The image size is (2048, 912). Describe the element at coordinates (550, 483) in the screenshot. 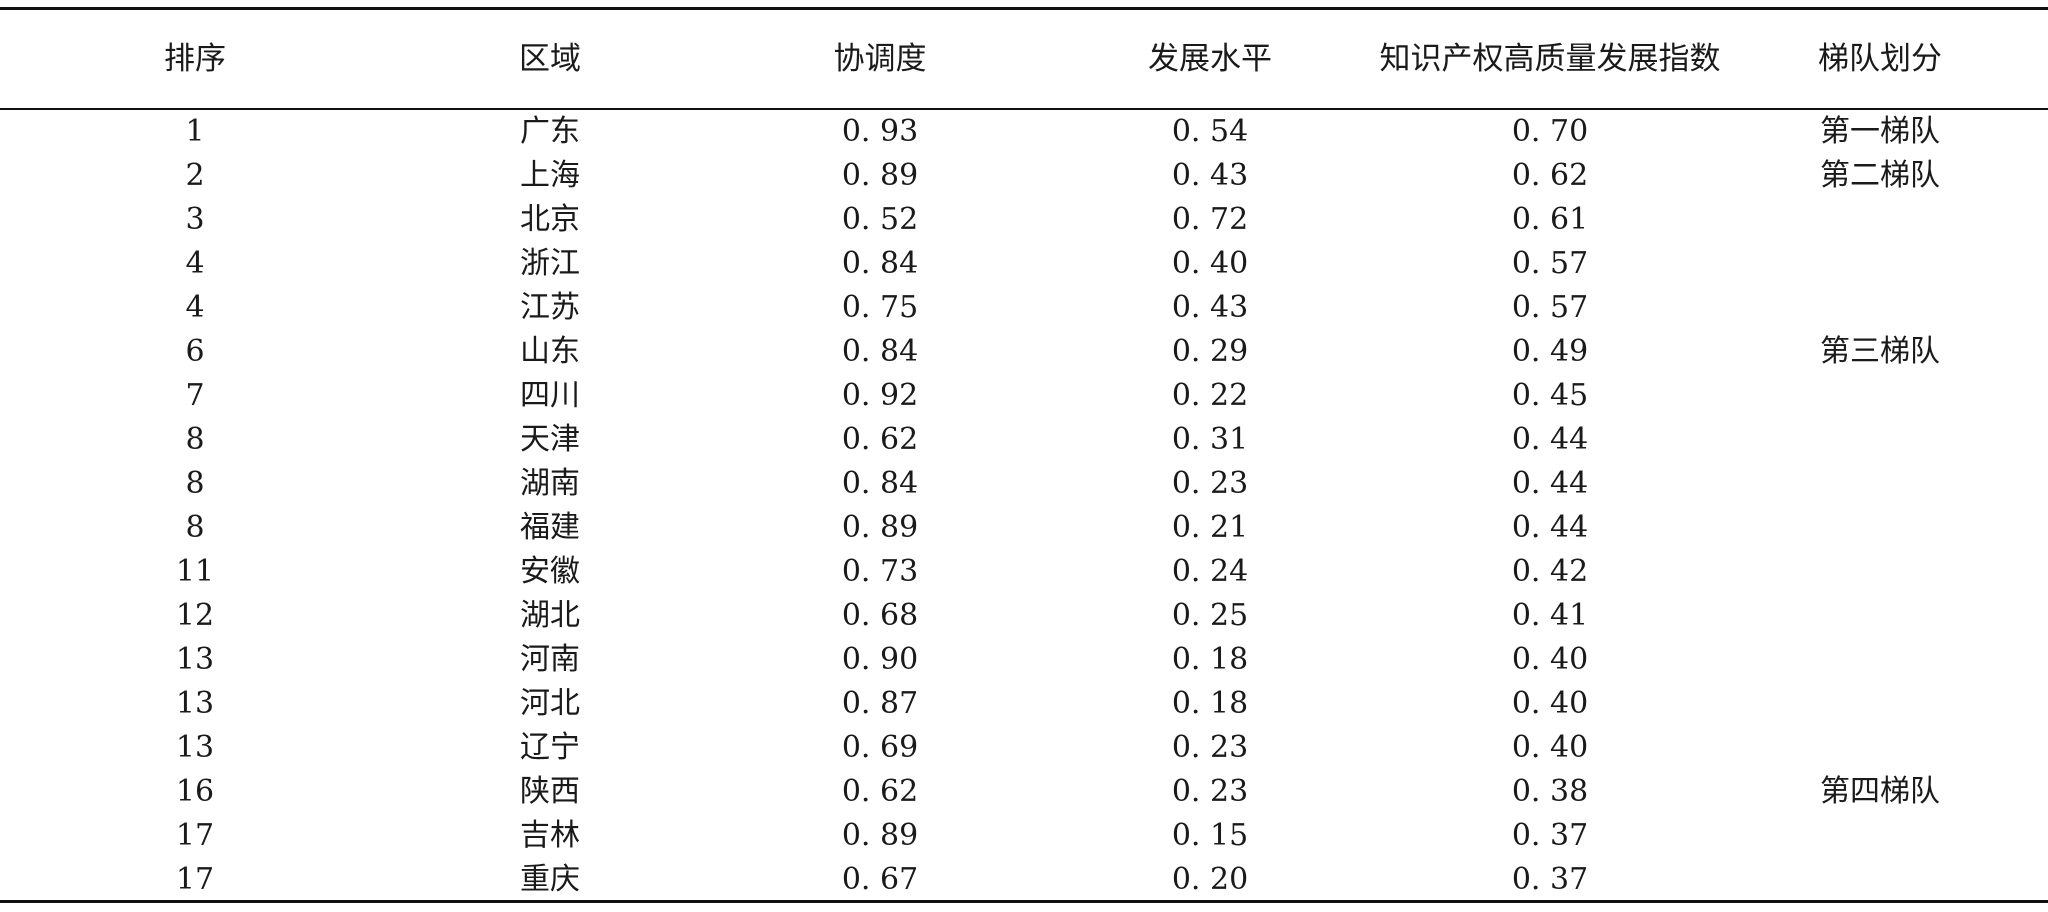

I see `cell-region: 湖南` at that location.